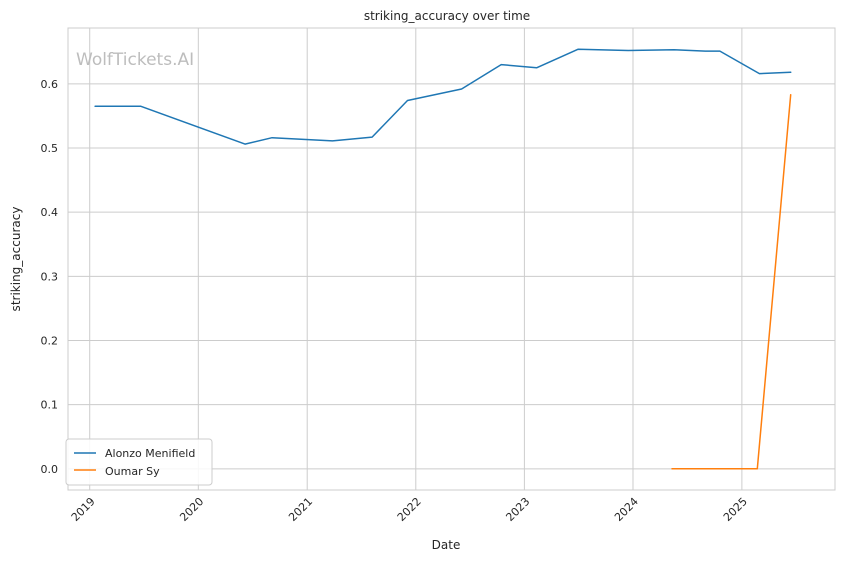 This screenshot has height=561, width=844. Describe the element at coordinates (50, 148) in the screenshot. I see `y-tick-label: 0.5` at that location.